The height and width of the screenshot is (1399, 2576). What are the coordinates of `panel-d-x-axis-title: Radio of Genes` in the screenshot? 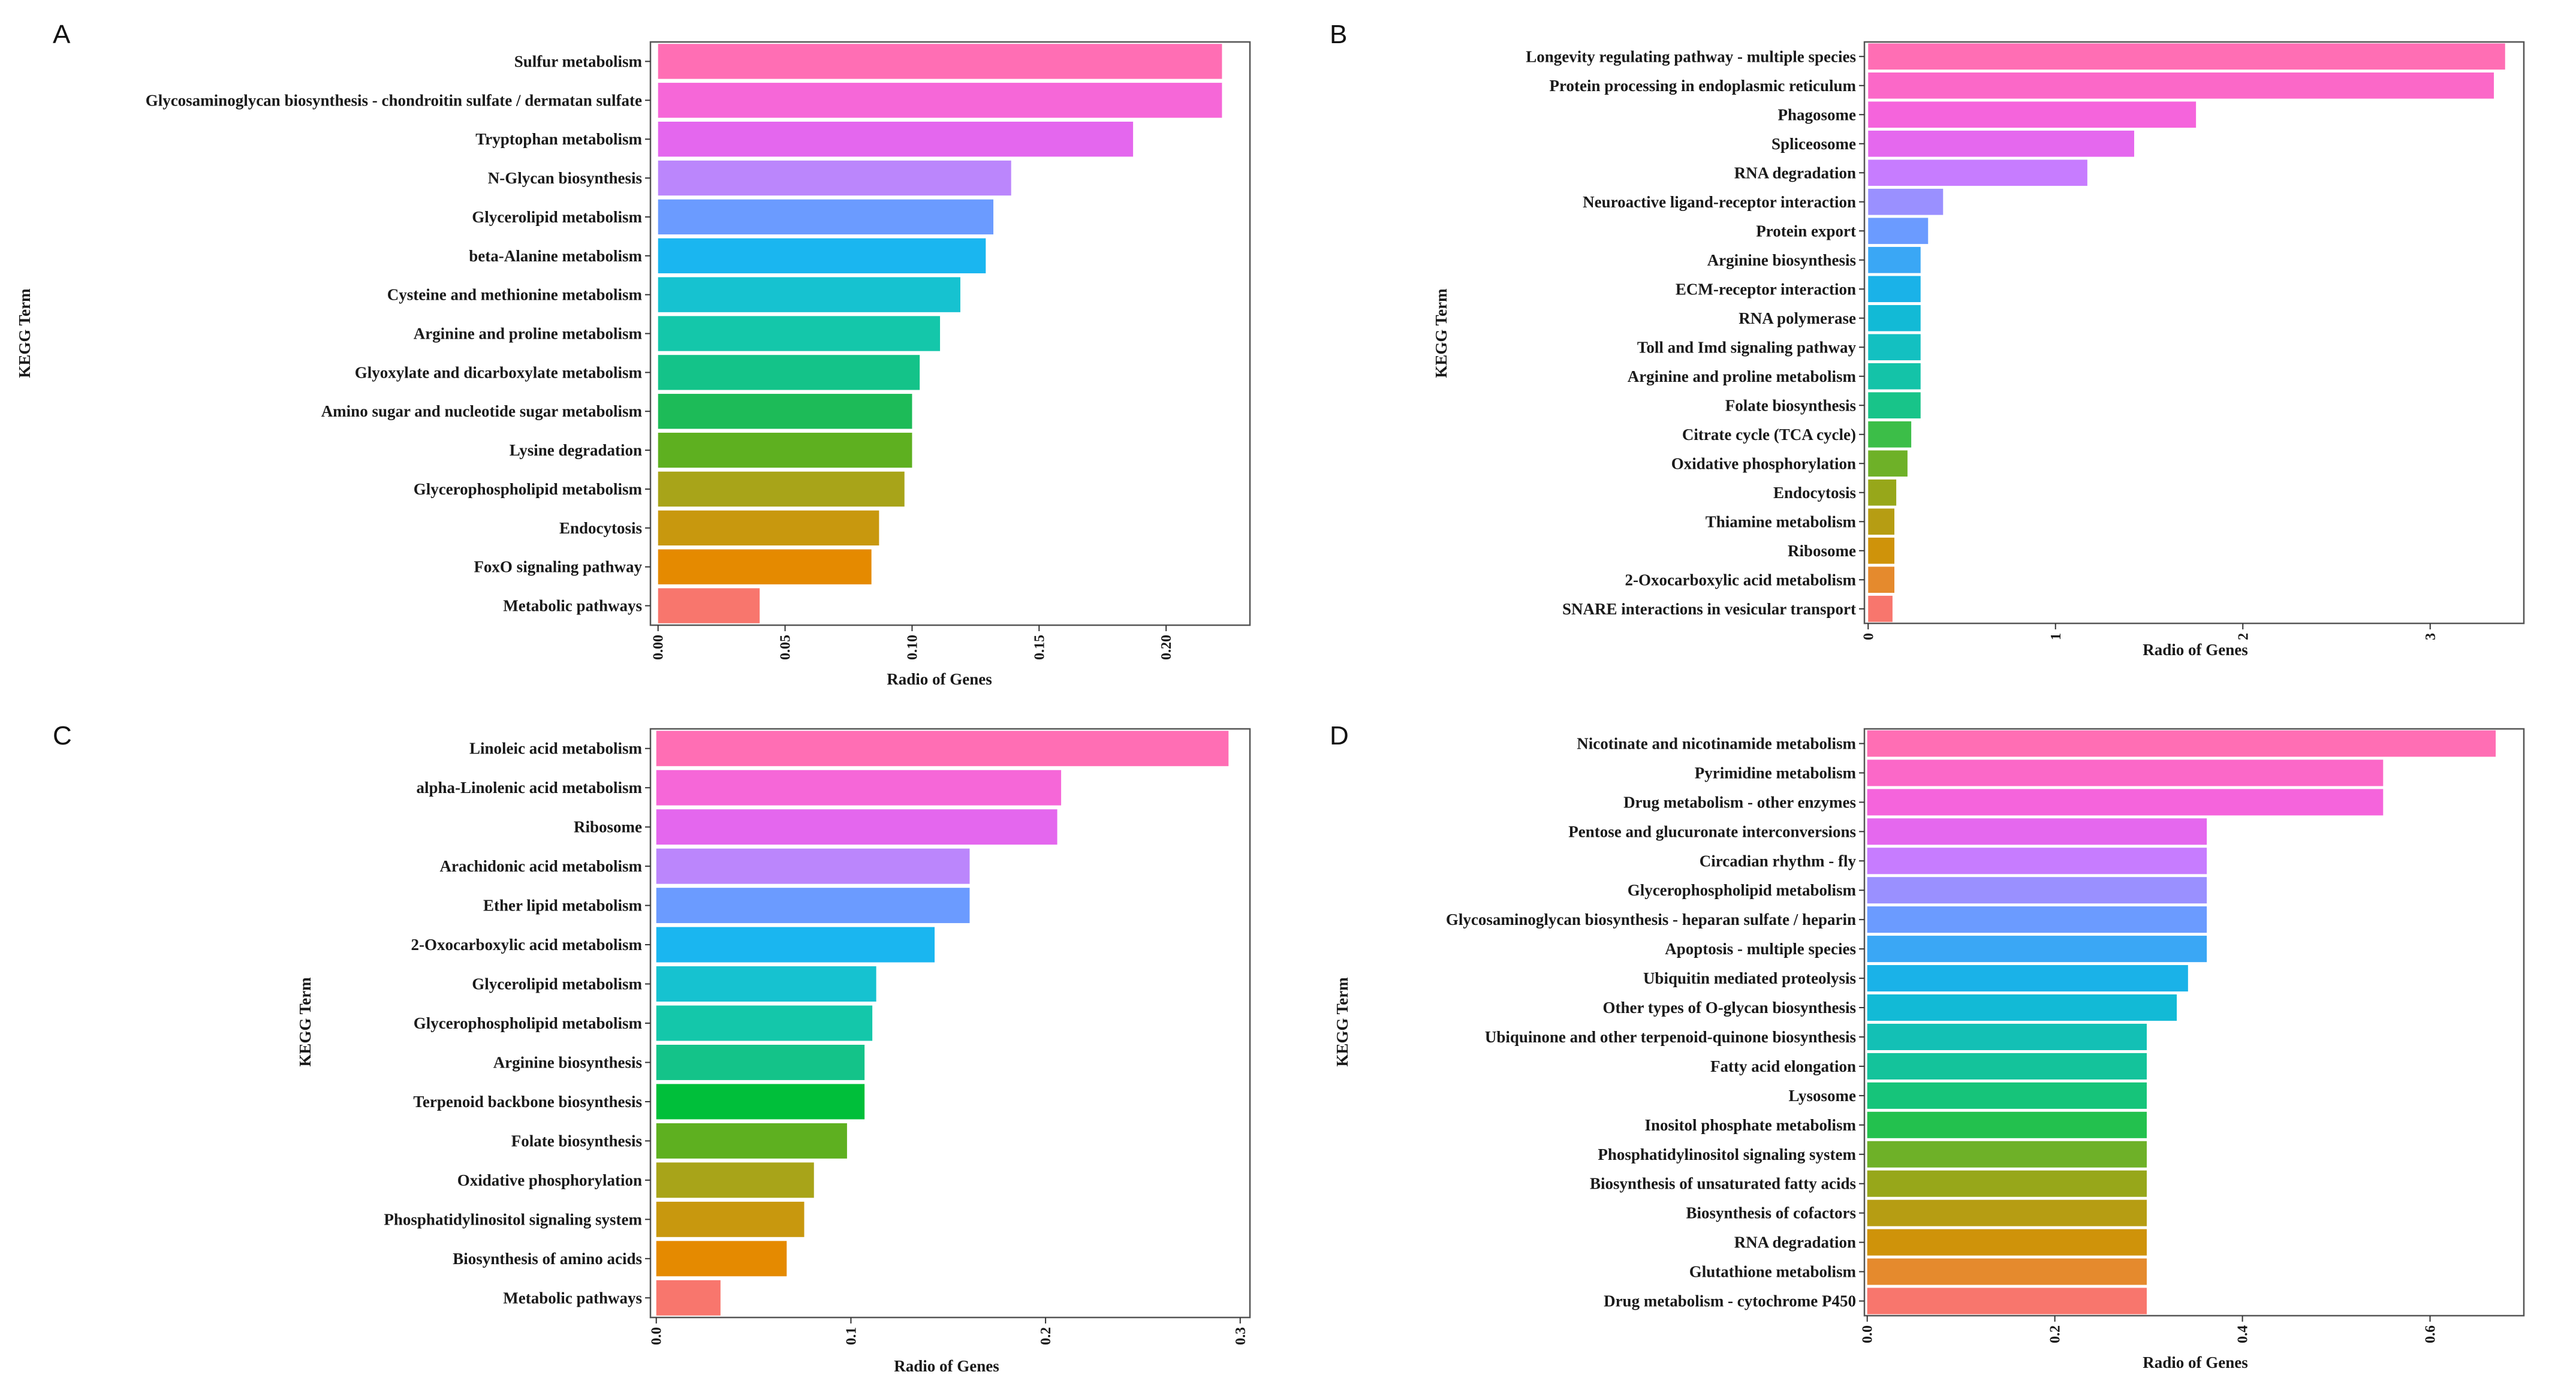 It's located at (2195, 1362).